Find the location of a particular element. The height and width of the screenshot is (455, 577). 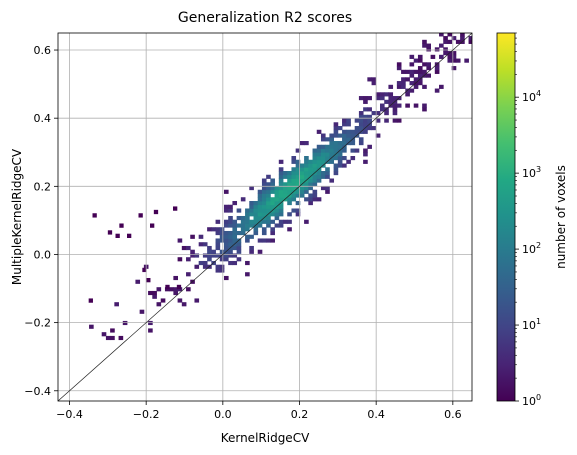

colorbar-tick-label: 101 is located at coordinates (531, 324).